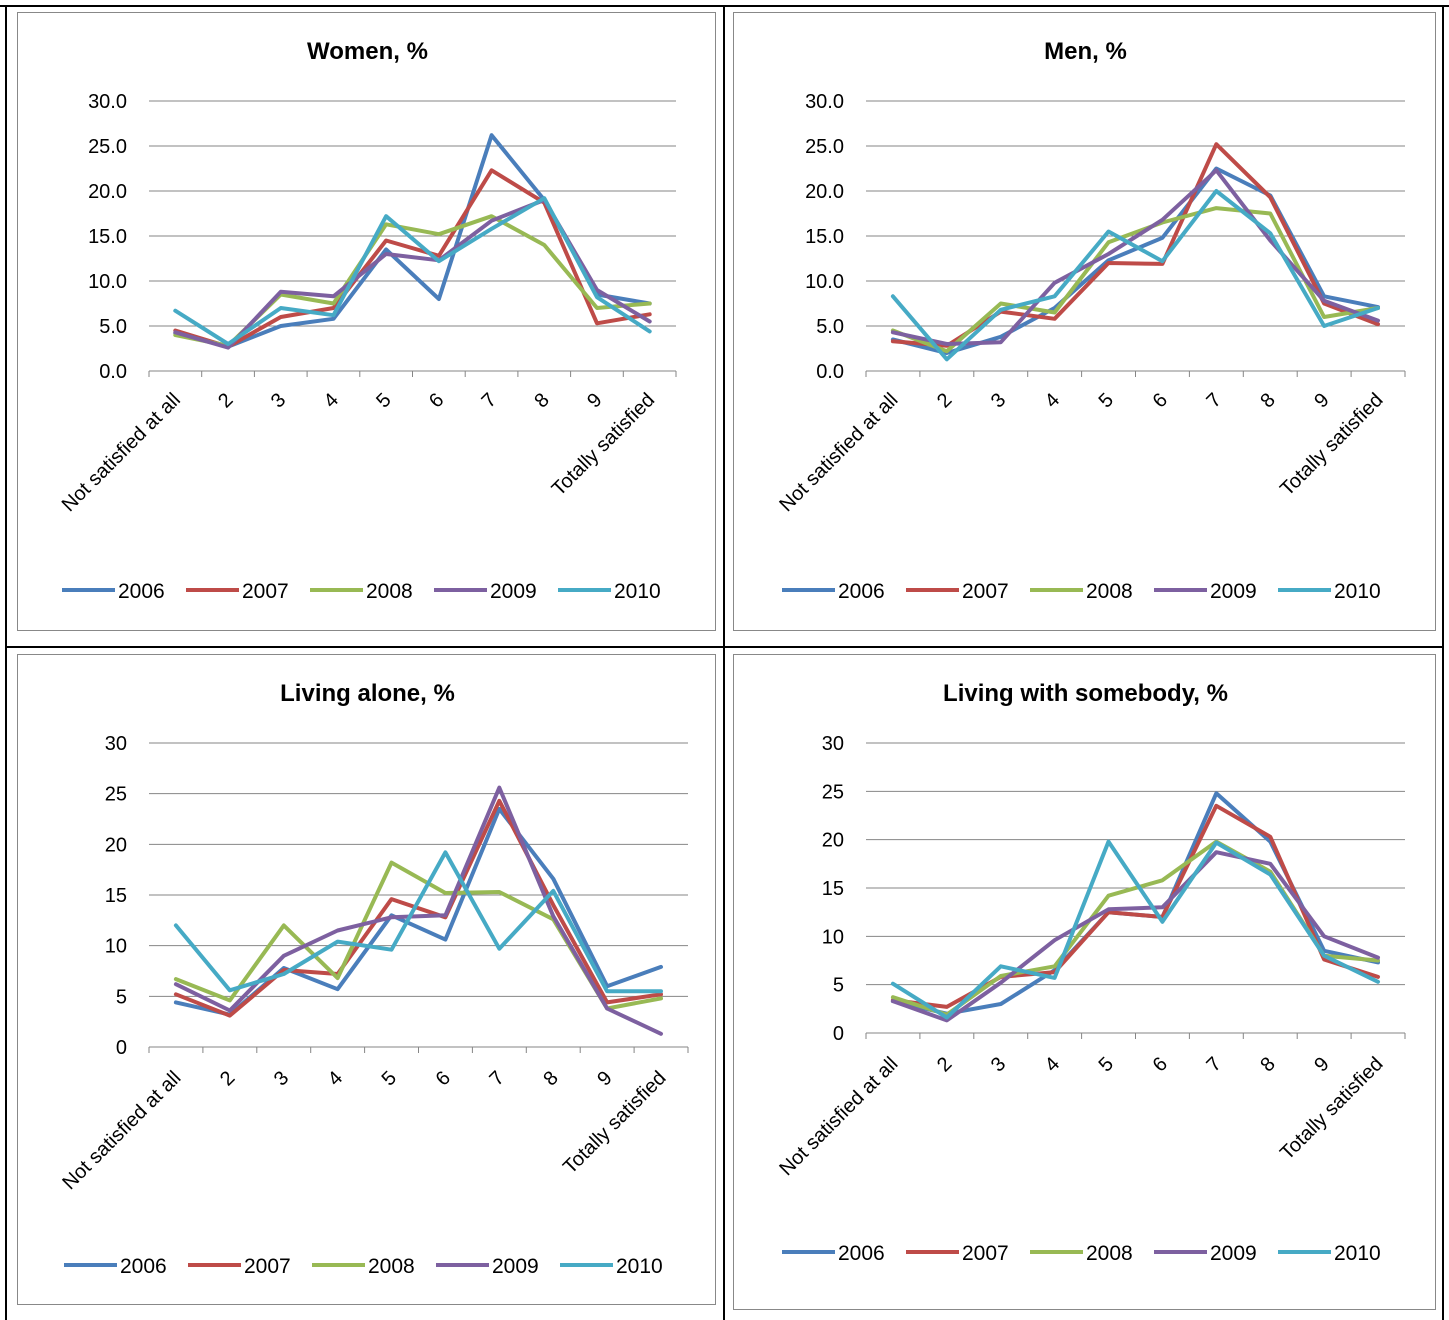 The image size is (1449, 1320). I want to click on chart-women-x-tick-label: 7, so click(489, 400).